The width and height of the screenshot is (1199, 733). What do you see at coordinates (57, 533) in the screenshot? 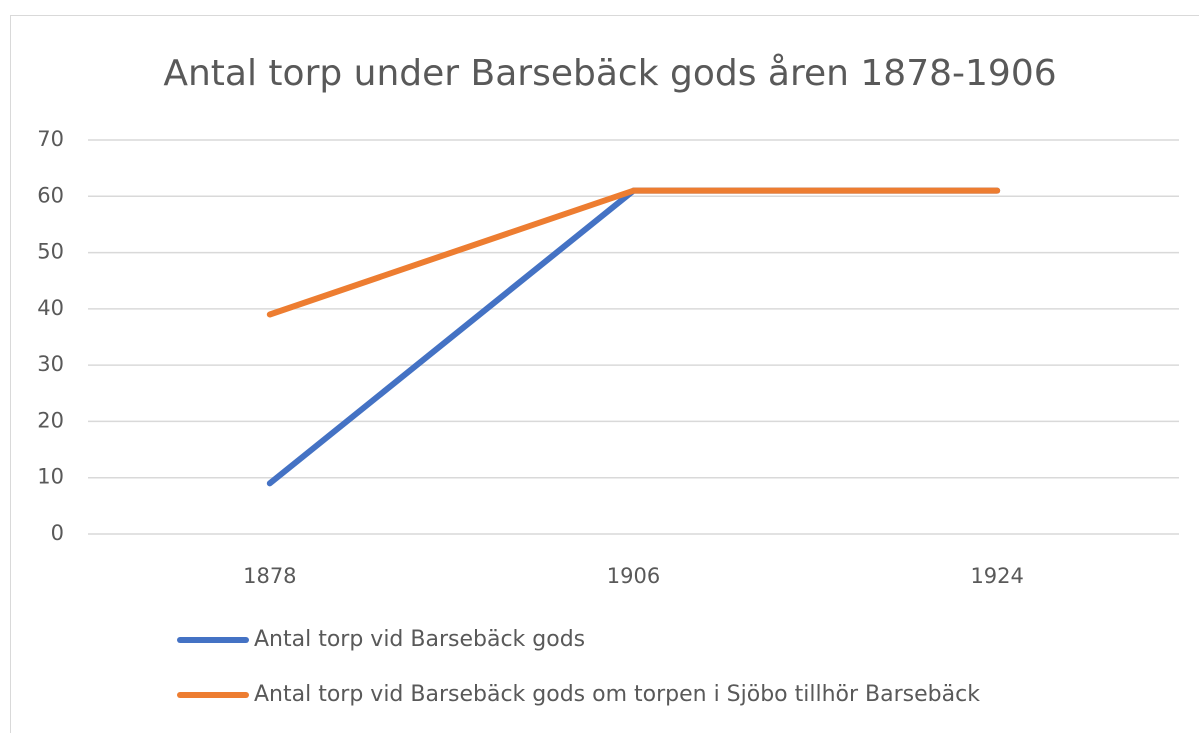
I see `y-tick-label: 0` at bounding box center [57, 533].